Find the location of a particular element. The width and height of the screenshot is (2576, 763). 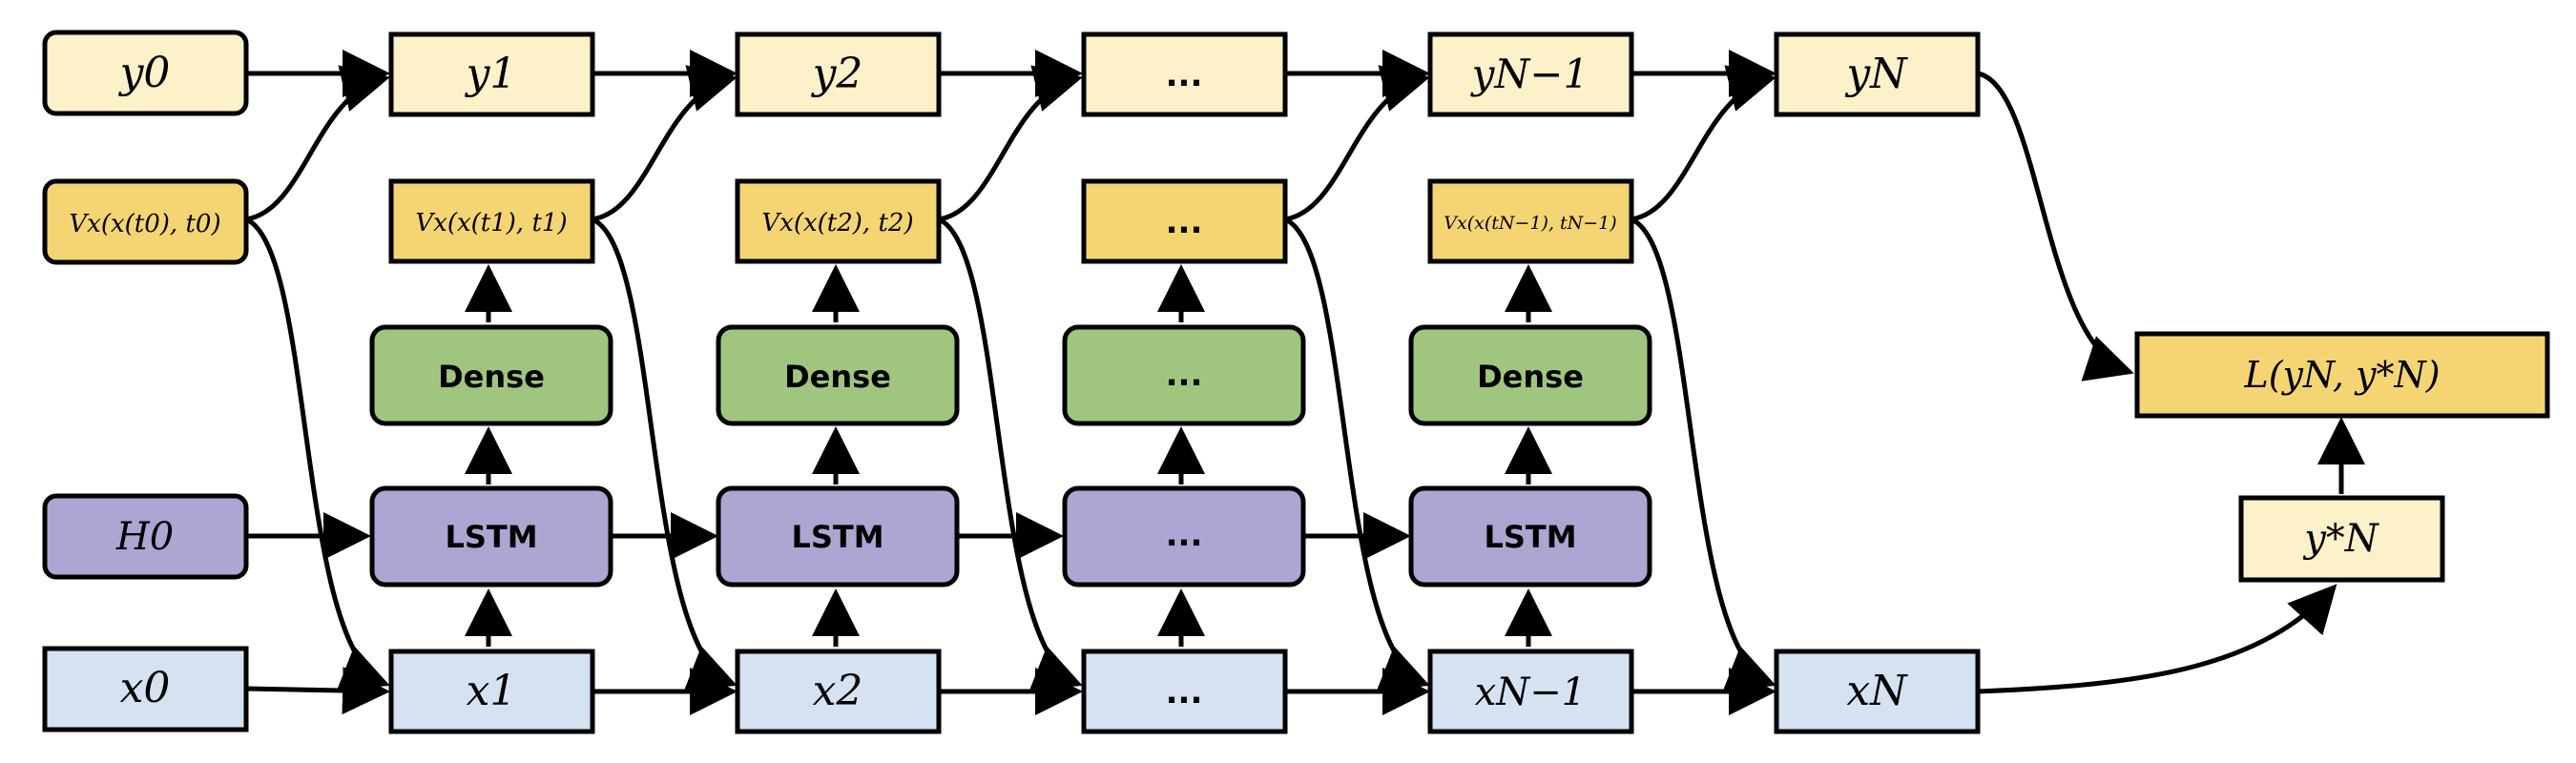

node-v2-box is located at coordinates (838, 221).